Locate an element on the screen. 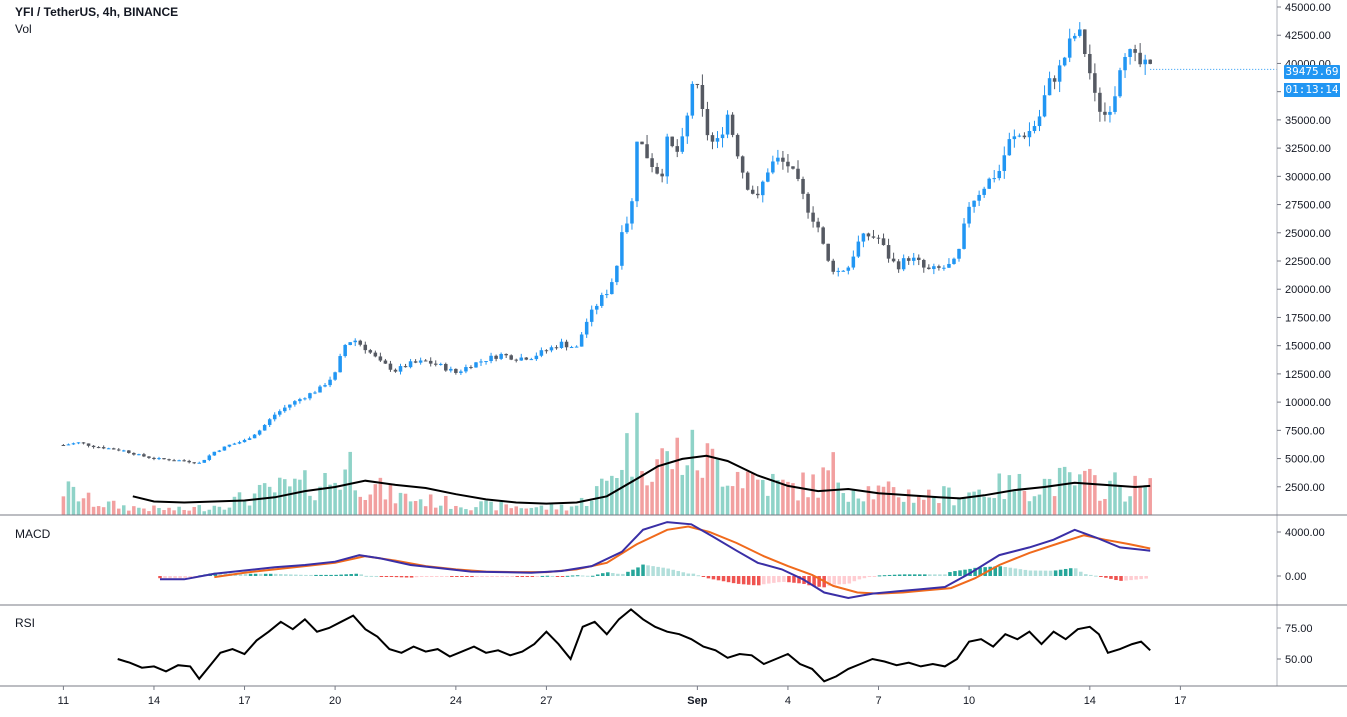 Image resolution: width=1347 pixels, height=717 pixels. macd-label: MACD is located at coordinates (33, 534).